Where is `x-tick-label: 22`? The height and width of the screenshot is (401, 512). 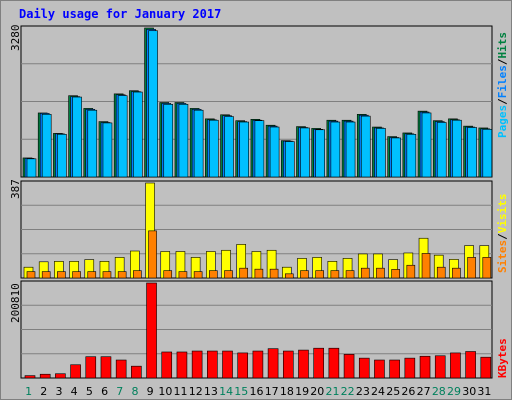 x-tick-label: 22 is located at coordinates (348, 391).